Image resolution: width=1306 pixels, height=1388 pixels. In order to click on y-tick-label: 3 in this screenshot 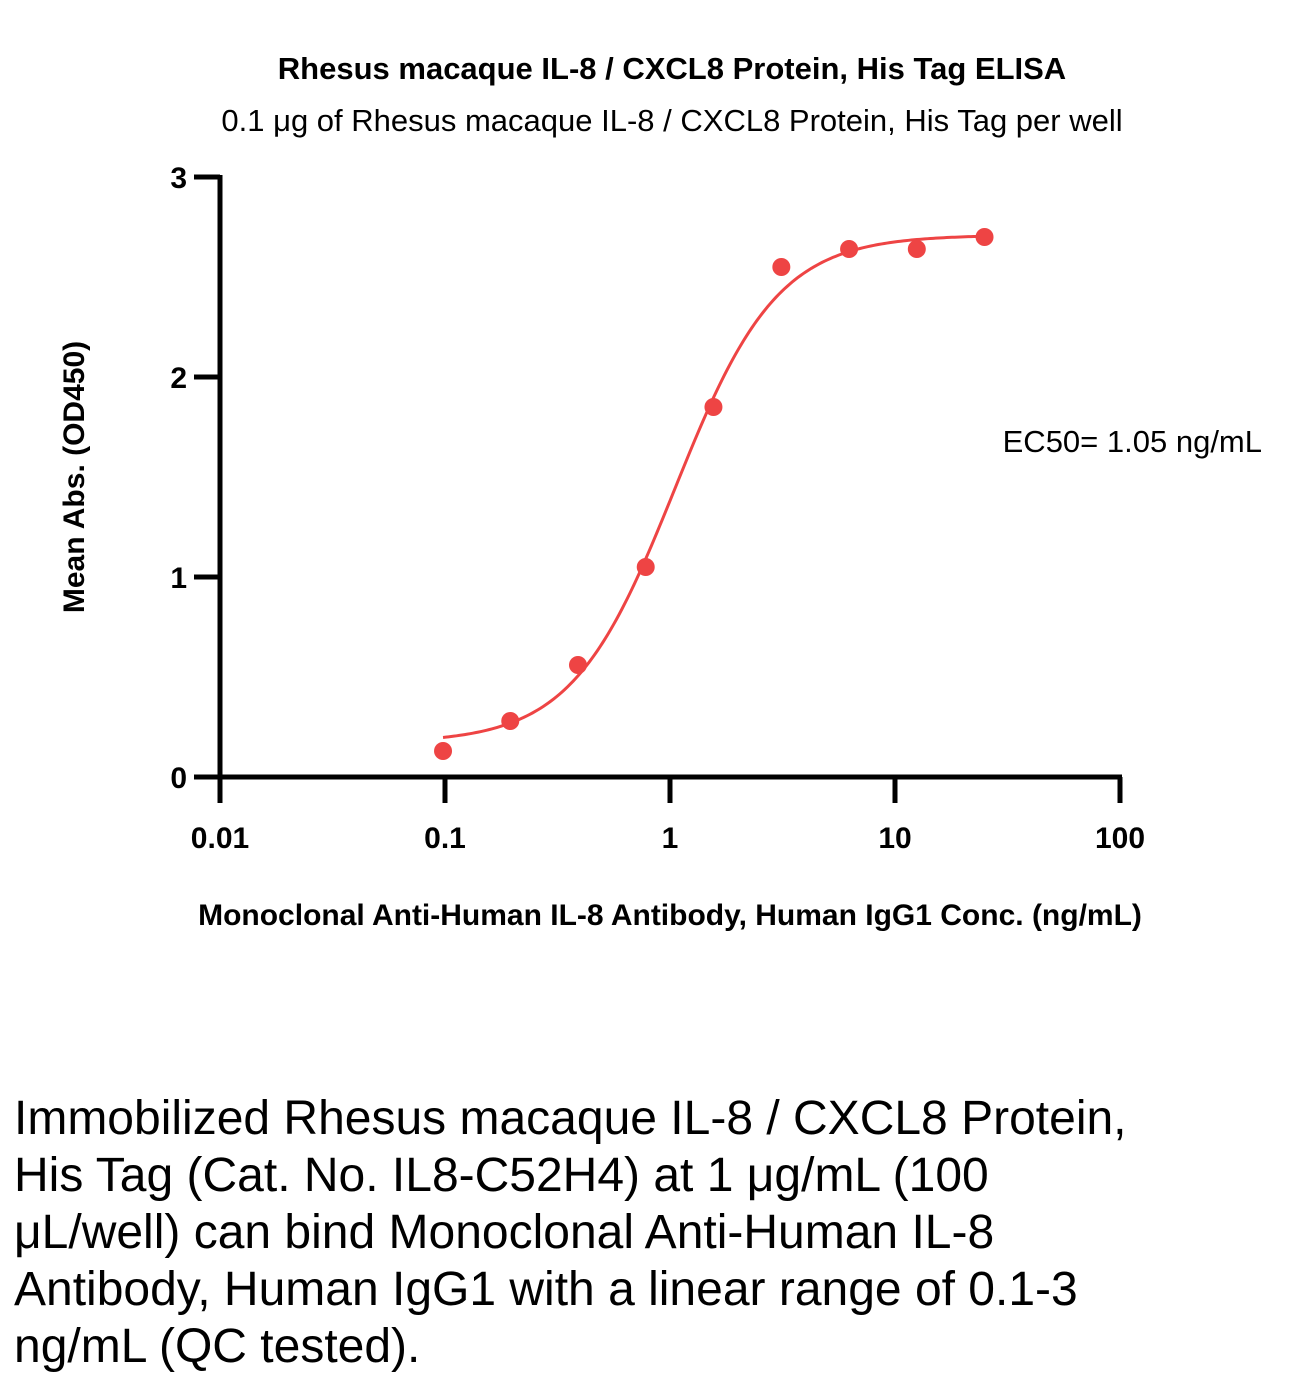, I will do `click(178, 178)`.